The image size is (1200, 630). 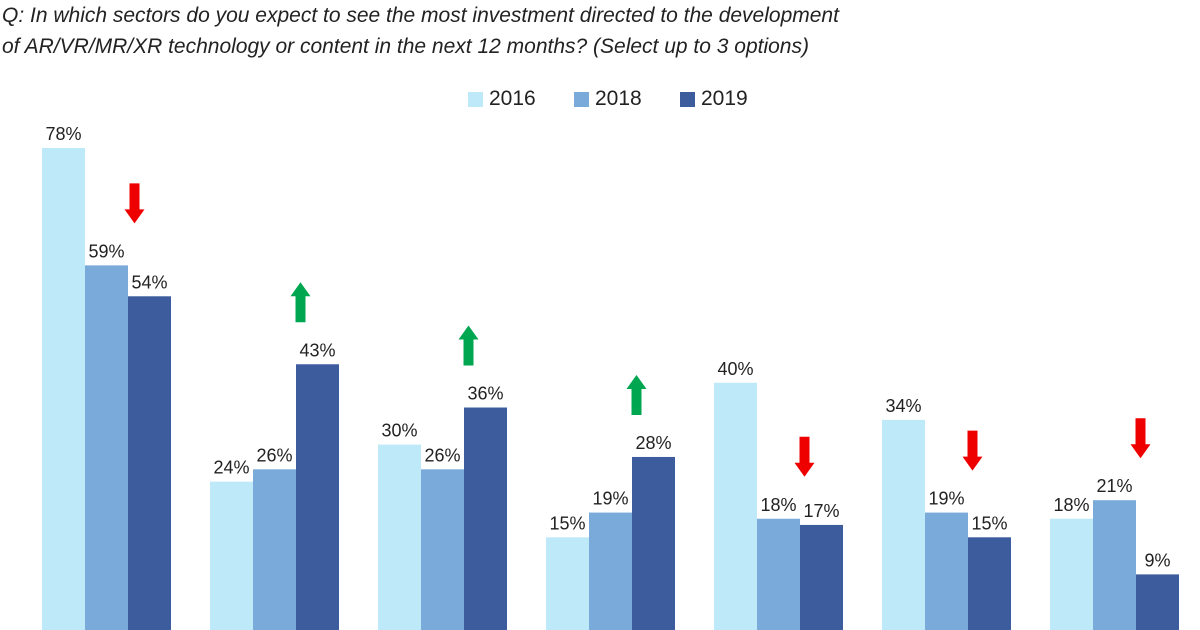 What do you see at coordinates (317, 350) in the screenshot?
I see `data-label-2019-group-2: 43%` at bounding box center [317, 350].